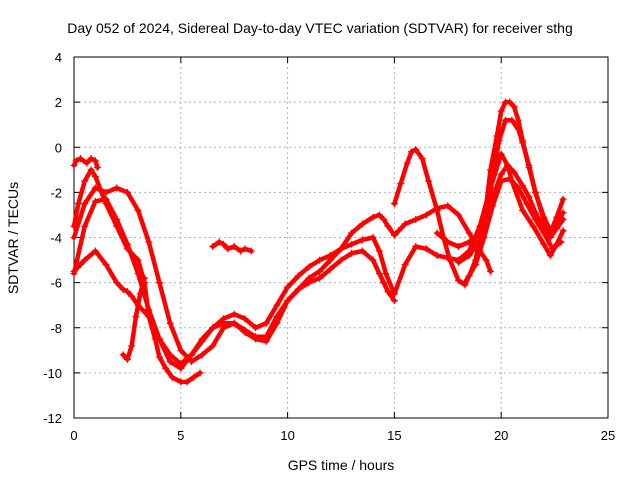  Describe the element at coordinates (52, 418) in the screenshot. I see `y-tick-label: -12` at that location.